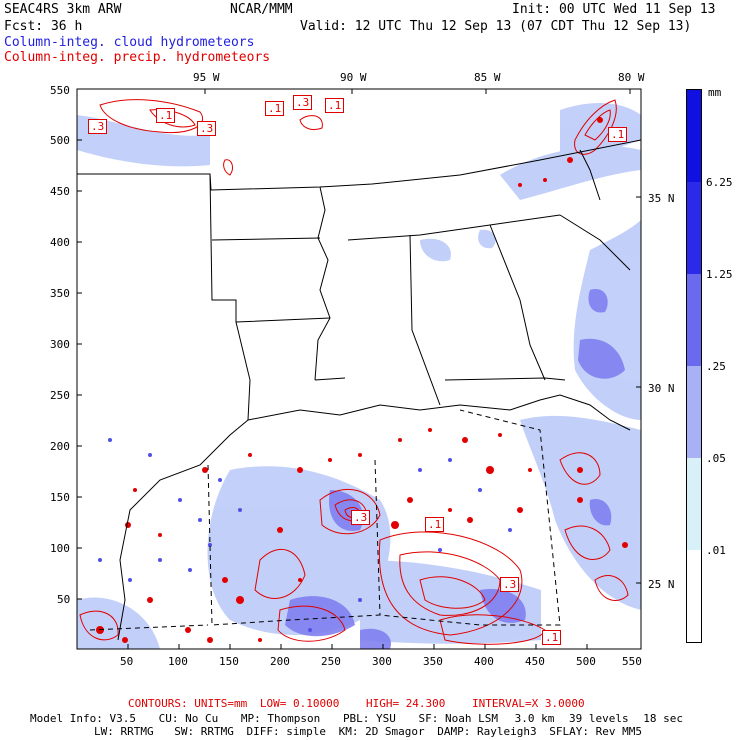 This screenshot has width=740, height=740. What do you see at coordinates (614, 9) in the screenshot?
I see `init-time: Init: 00 UTC Wed 11 Sep 13` at bounding box center [614, 9].